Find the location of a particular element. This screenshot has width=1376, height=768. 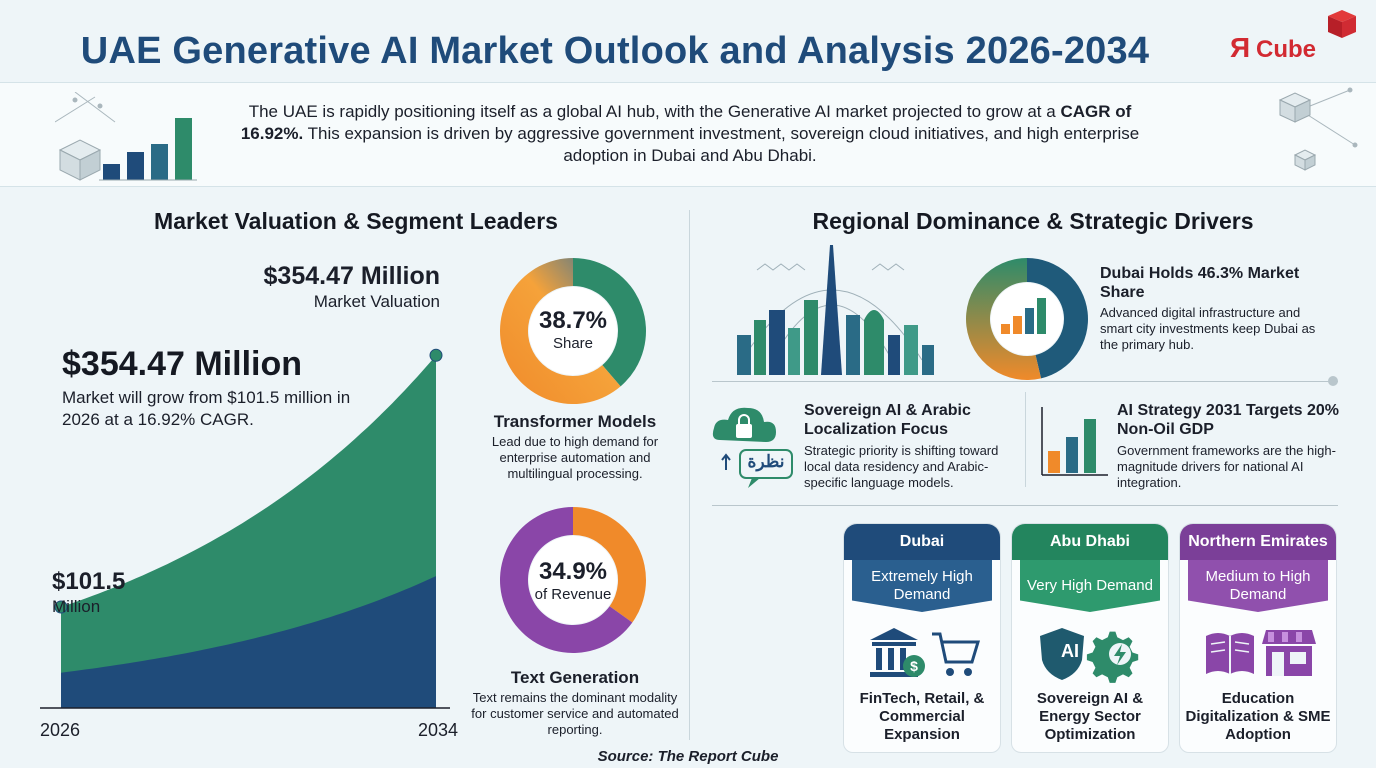

report-cube-logo: Я Cube is located at coordinates (1293, 38).